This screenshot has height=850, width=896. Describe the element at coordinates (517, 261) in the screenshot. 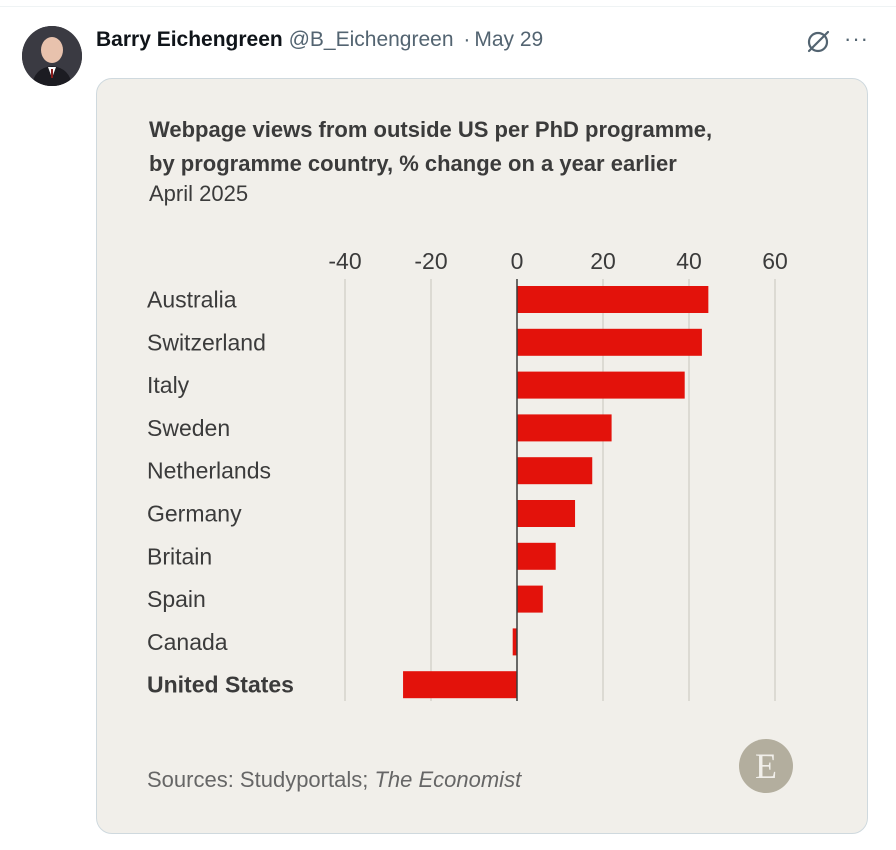

I see `x-tick-label: 0` at that location.